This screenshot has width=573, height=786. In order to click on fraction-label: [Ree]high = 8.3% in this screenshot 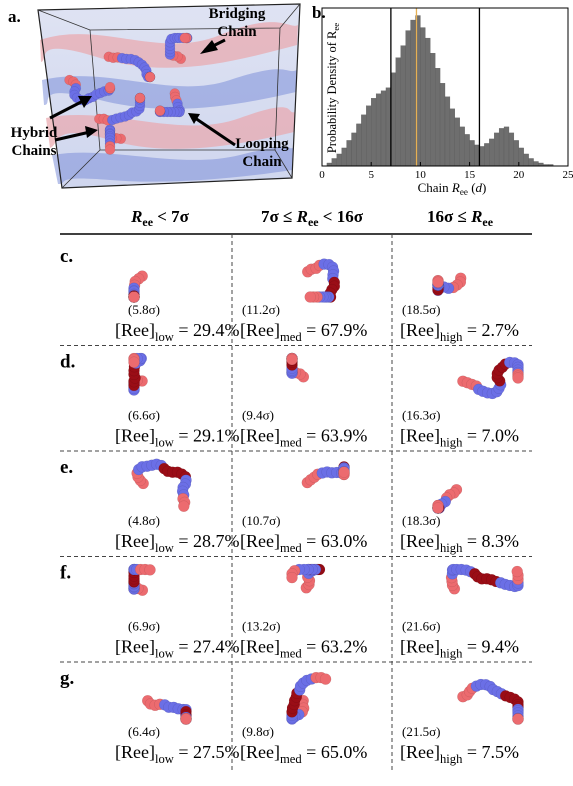, I will do `click(459, 543)`.